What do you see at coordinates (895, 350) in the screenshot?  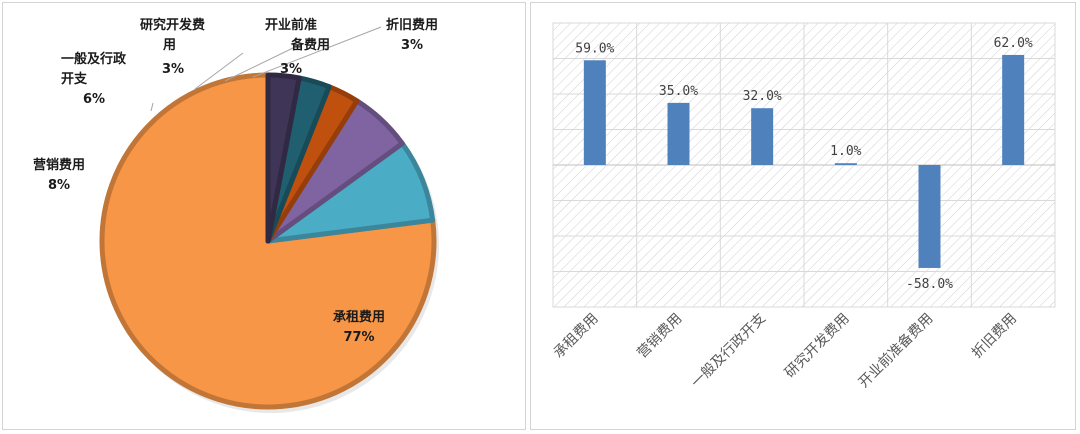 I see `x-tick-label: 开业前准备费用` at bounding box center [895, 350].